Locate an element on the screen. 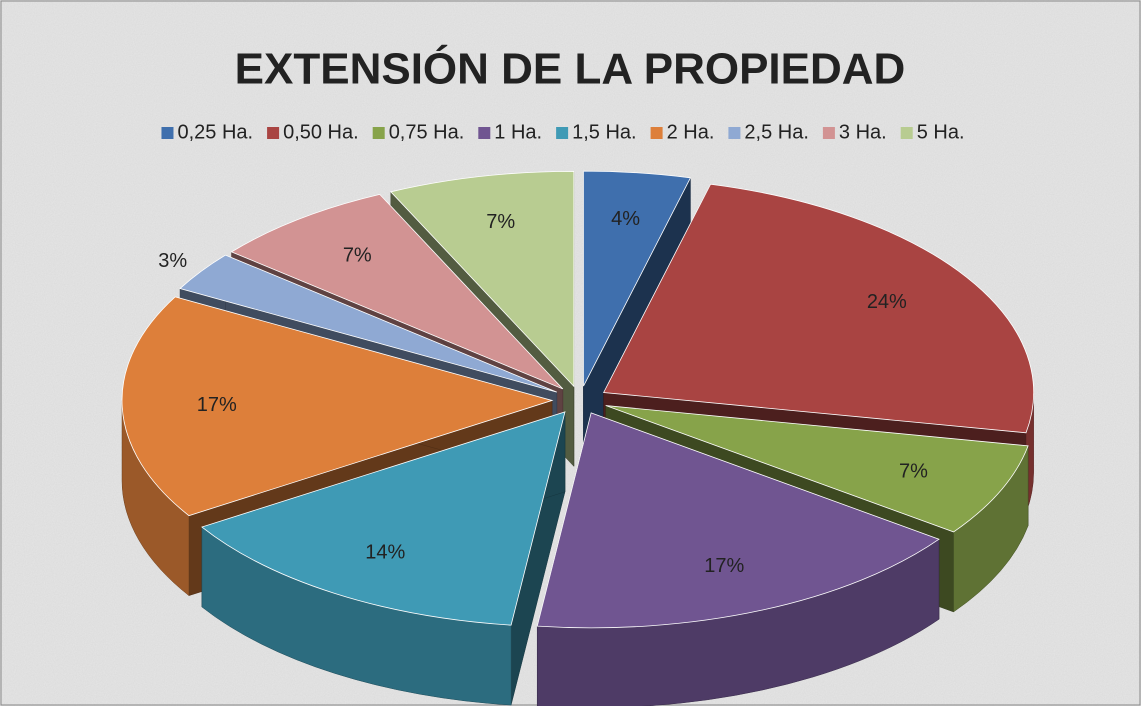  data-label: 4% is located at coordinates (625, 219).